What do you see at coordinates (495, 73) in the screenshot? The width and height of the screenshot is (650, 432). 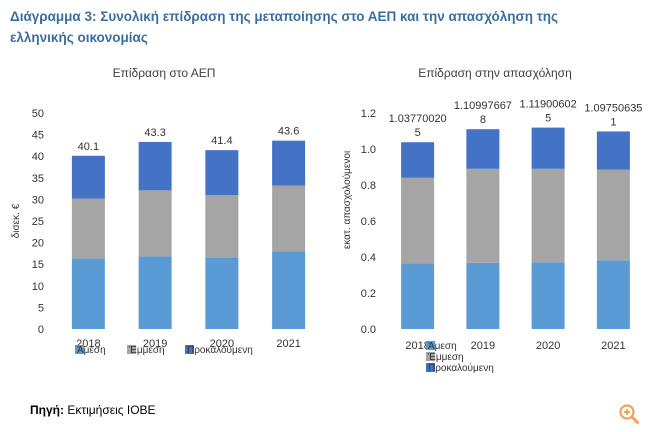 I see `employment-chart-title: Επίδραση στην απασχόληση` at bounding box center [495, 73].